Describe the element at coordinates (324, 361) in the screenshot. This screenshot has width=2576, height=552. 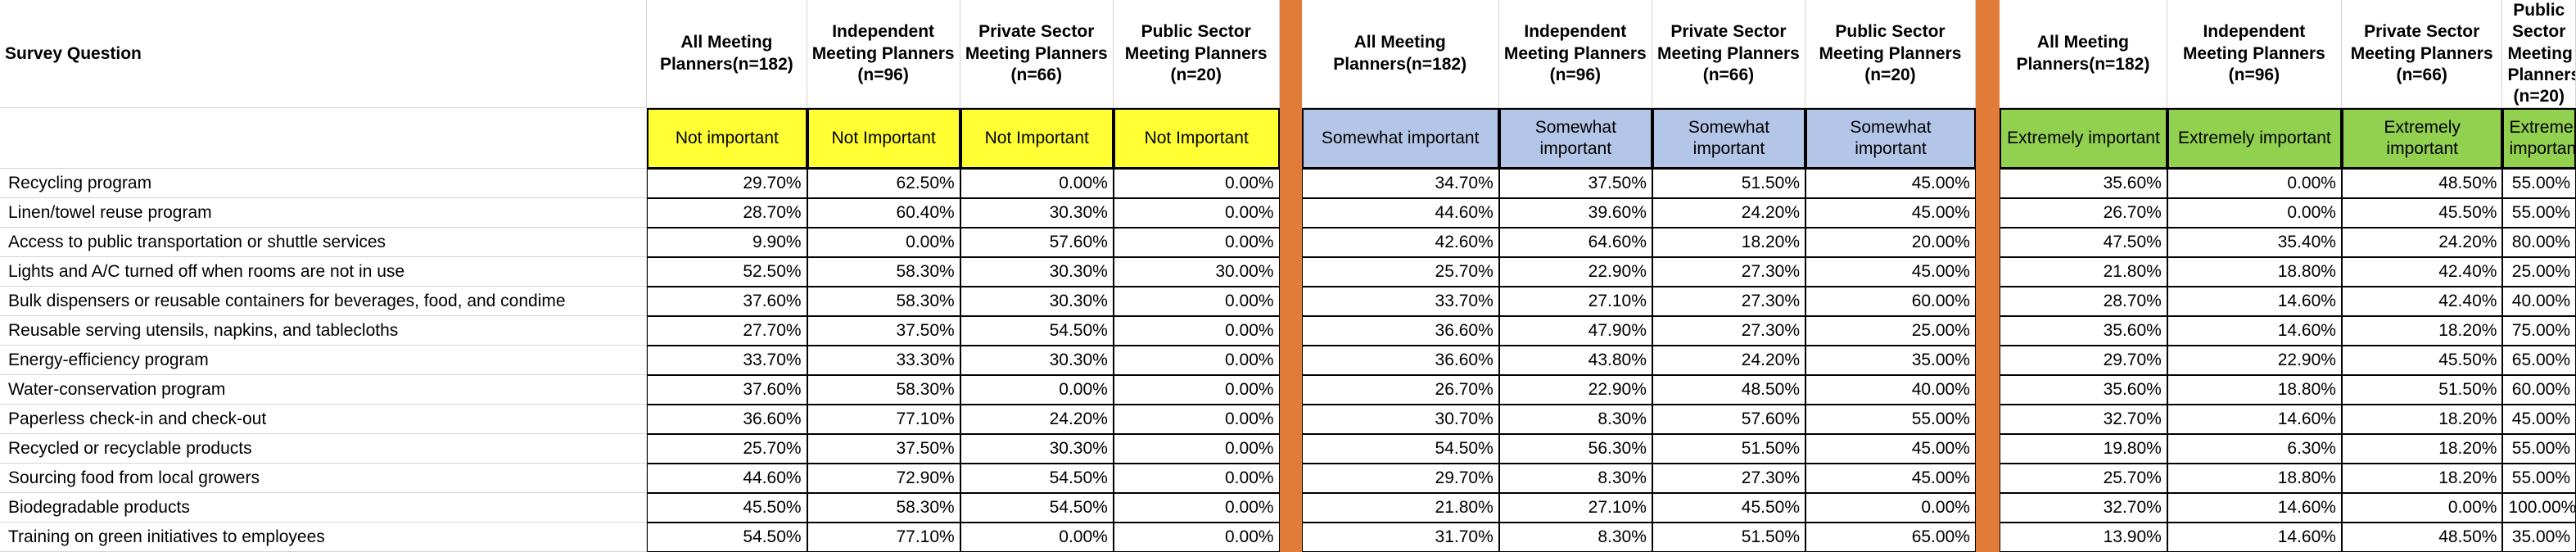
I see `question-cell: Energy-efficiency program` at that location.